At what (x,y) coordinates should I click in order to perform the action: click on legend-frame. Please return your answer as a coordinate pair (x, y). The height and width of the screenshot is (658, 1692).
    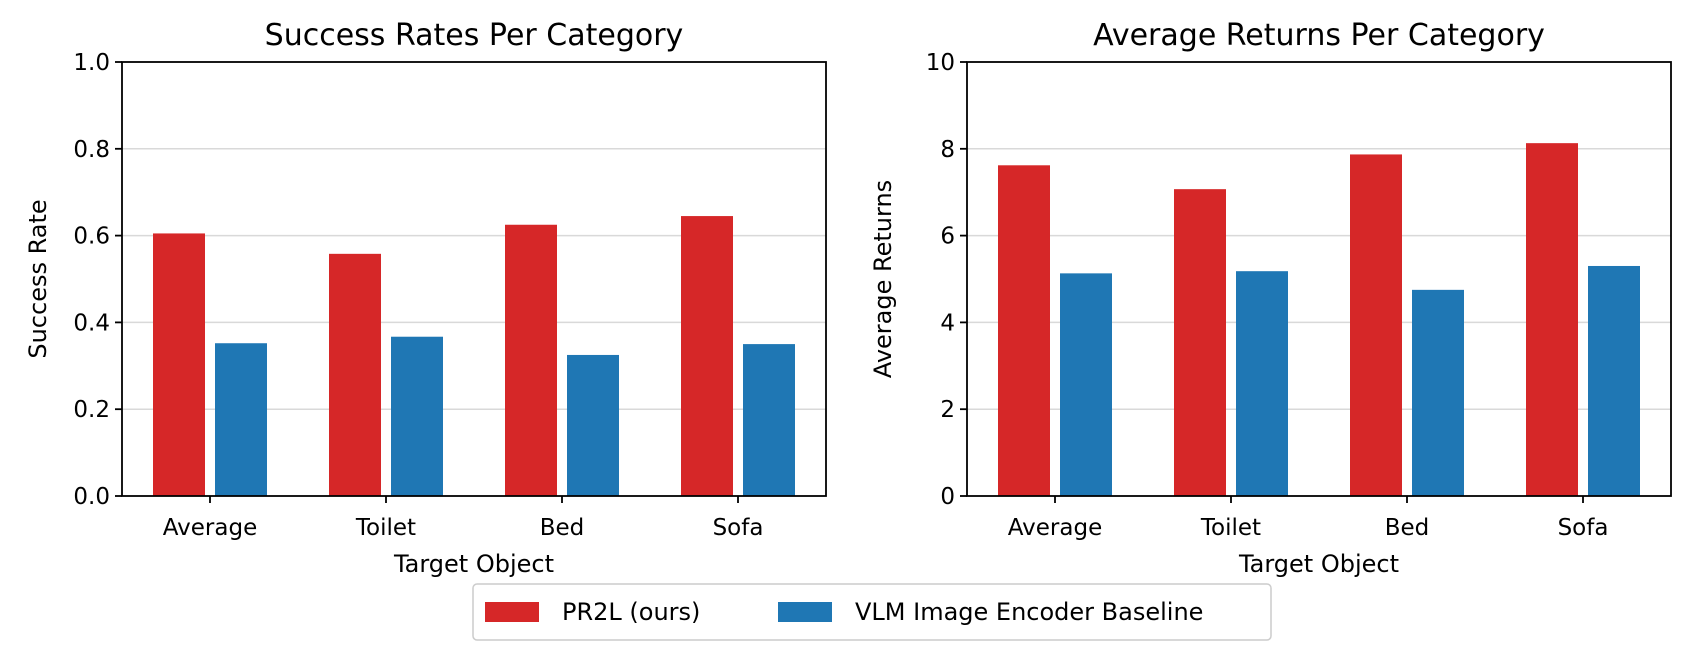
    Looking at the image, I should click on (872, 612).